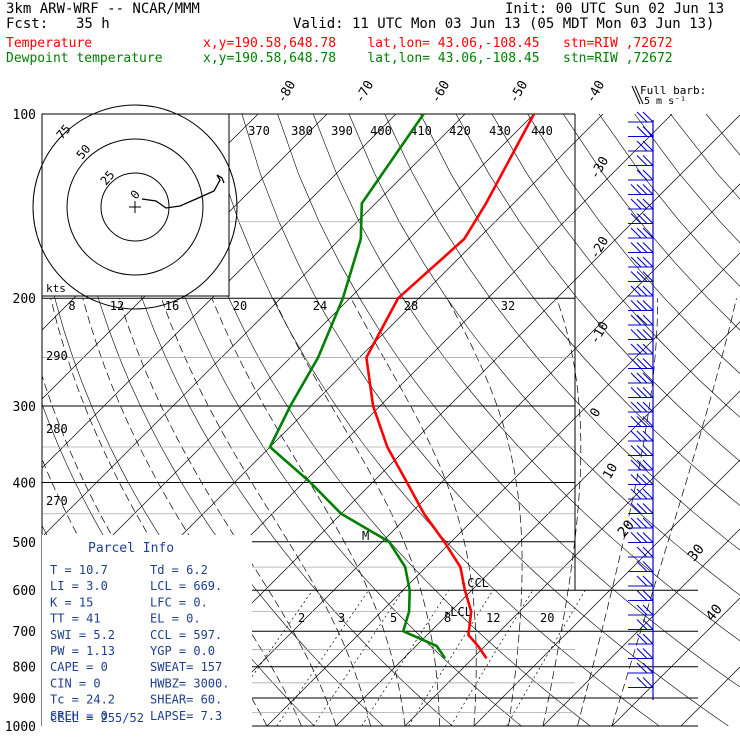 This screenshot has width=740, height=740. I want to click on isotherm-label: -50, so click(518, 92).